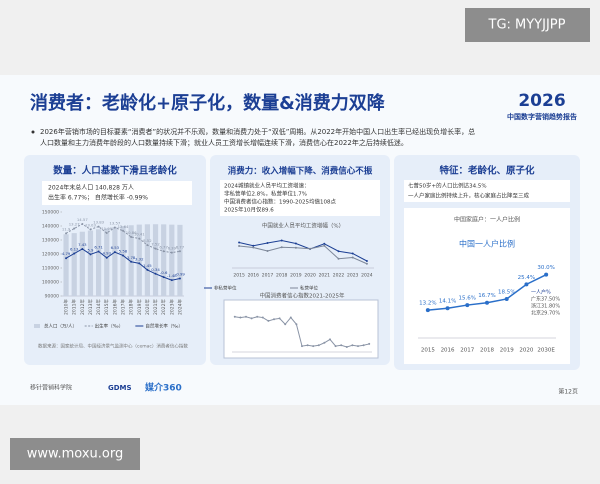 The image size is (600, 484). Describe the element at coordinates (147, 265) in the screenshot. I see `data-label: 1.45` at that location.